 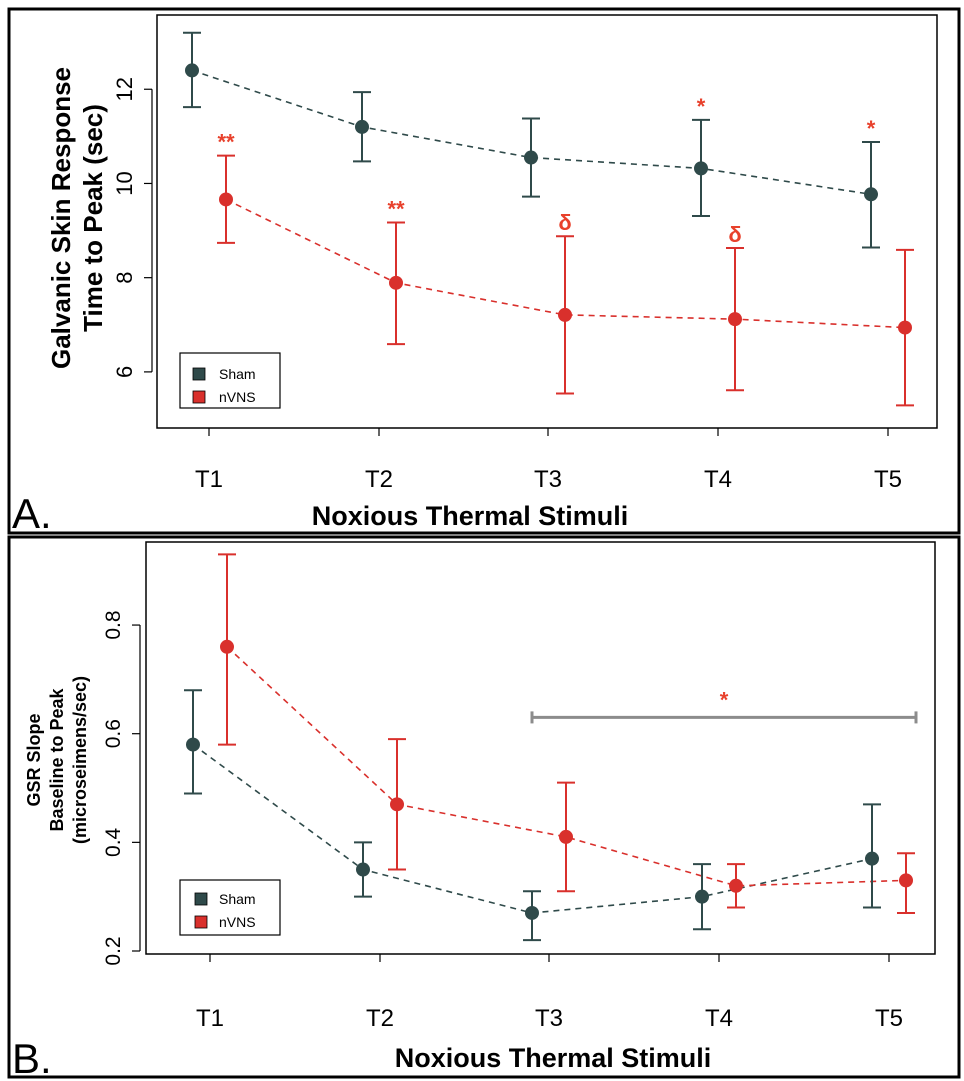 I want to click on panel-b-legend-swatch-sham, so click(x=201, y=899).